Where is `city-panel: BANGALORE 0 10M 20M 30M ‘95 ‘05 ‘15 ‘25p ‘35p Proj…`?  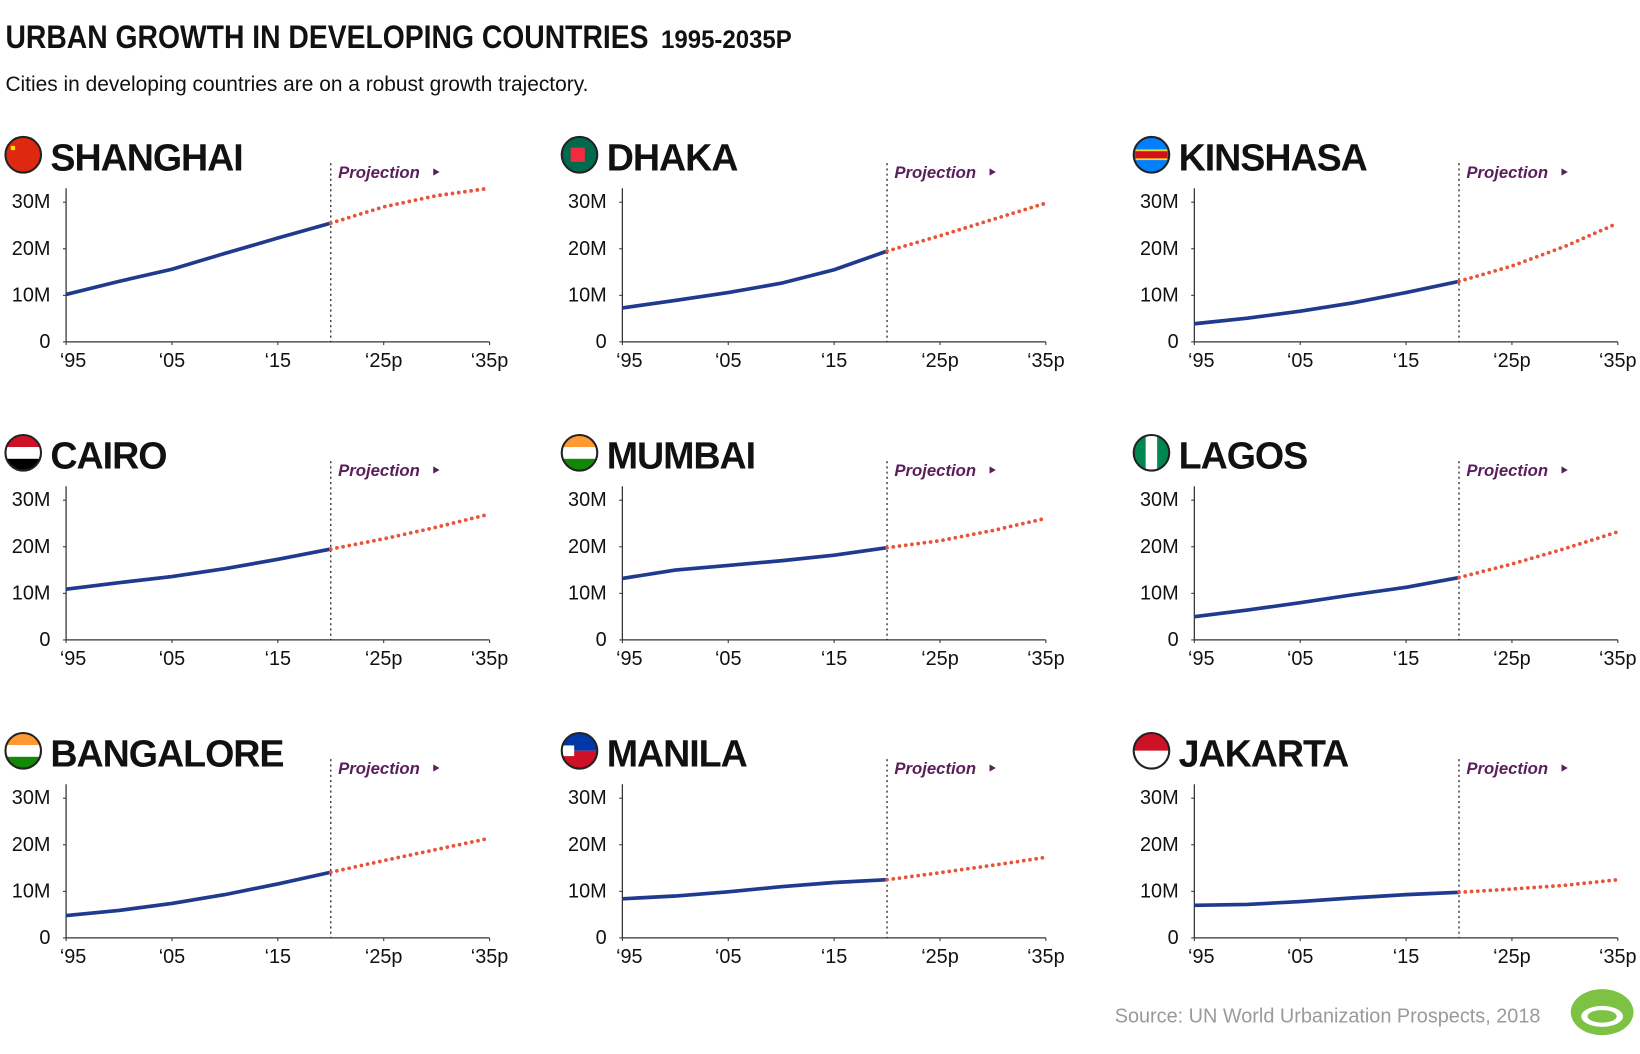 city-panel: BANGALORE 0 10M 20M 30M ‘95 ‘05 ‘15 ‘25p ‘35p Proj… is located at coordinates (256, 849).